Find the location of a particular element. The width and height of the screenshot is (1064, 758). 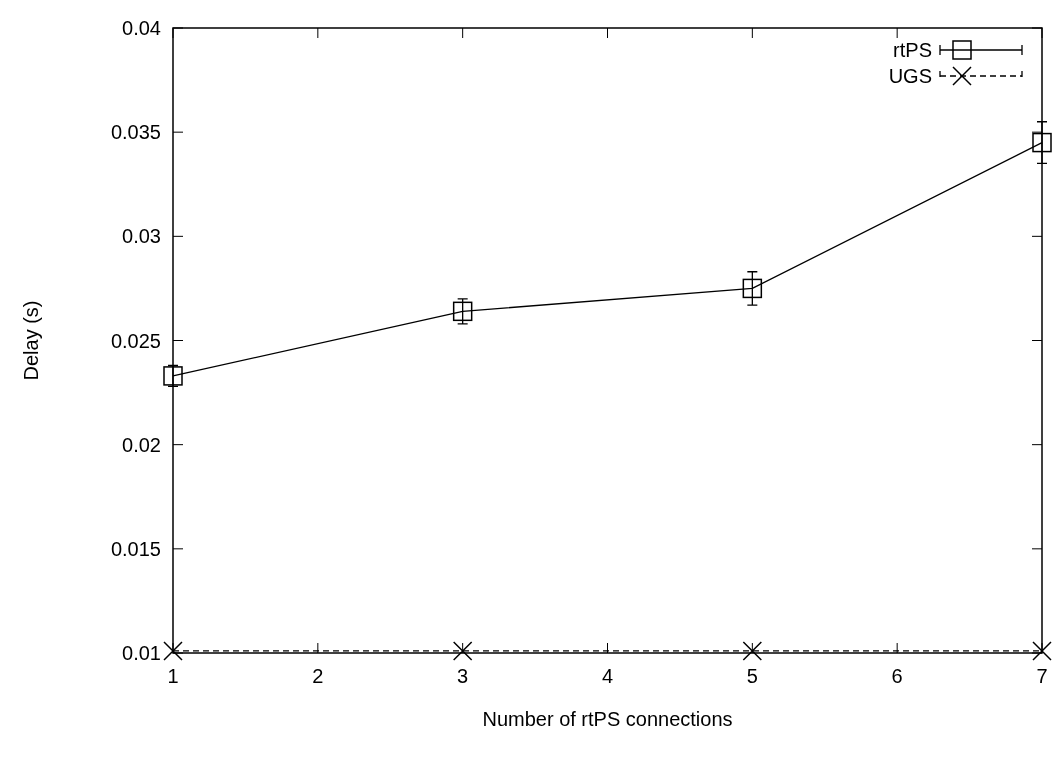

y-tick-label: 0.04 is located at coordinates (141, 28).